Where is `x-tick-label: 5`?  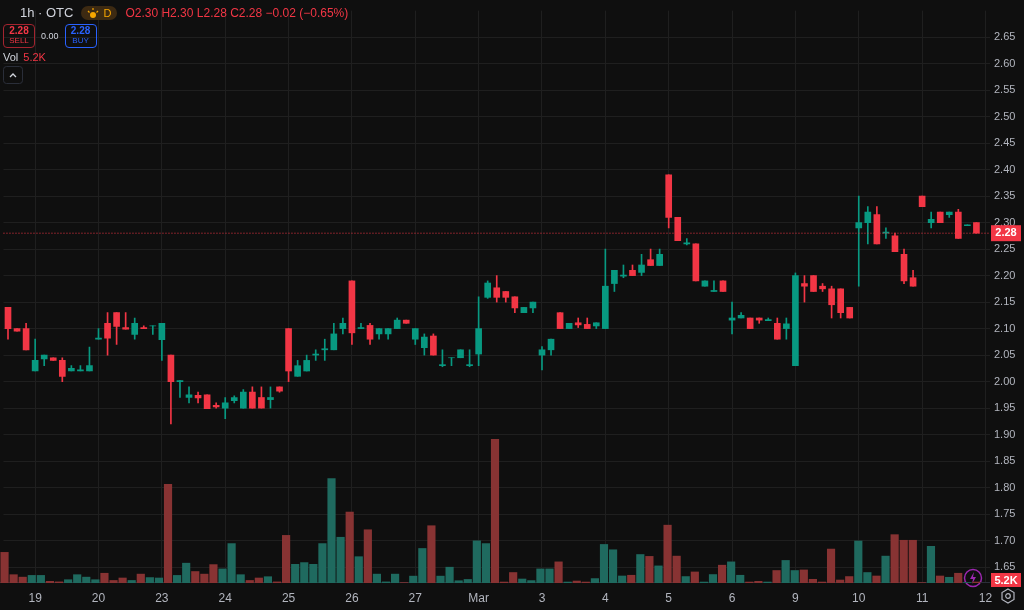 x-tick-label: 5 is located at coordinates (669, 597).